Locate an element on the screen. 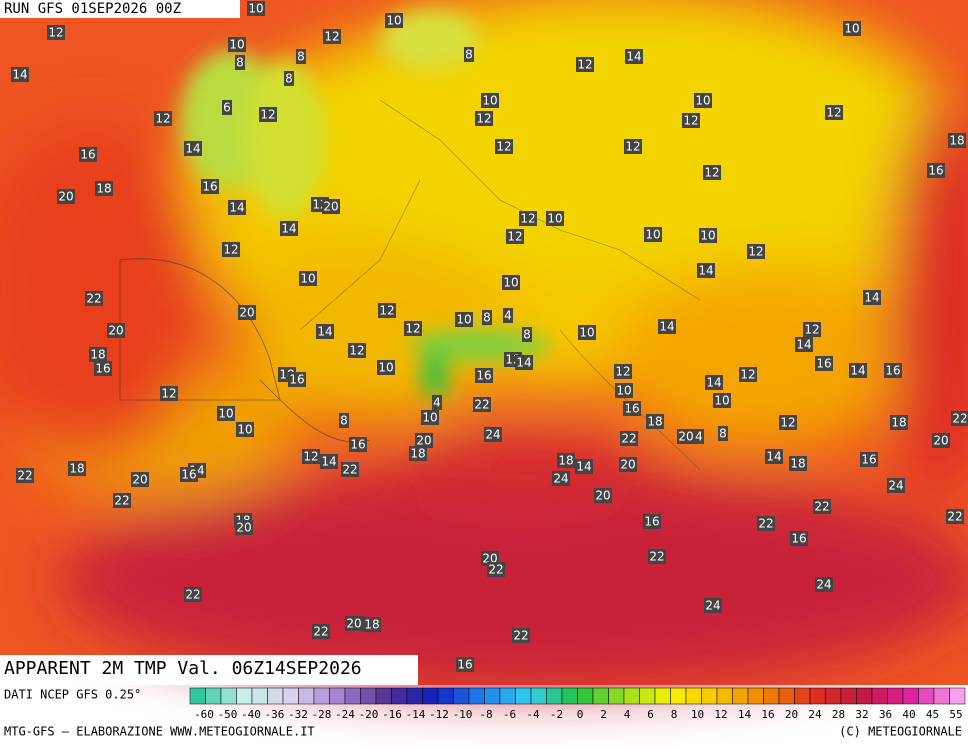  colorbar-tick-label: -10 is located at coordinates (463, 714).